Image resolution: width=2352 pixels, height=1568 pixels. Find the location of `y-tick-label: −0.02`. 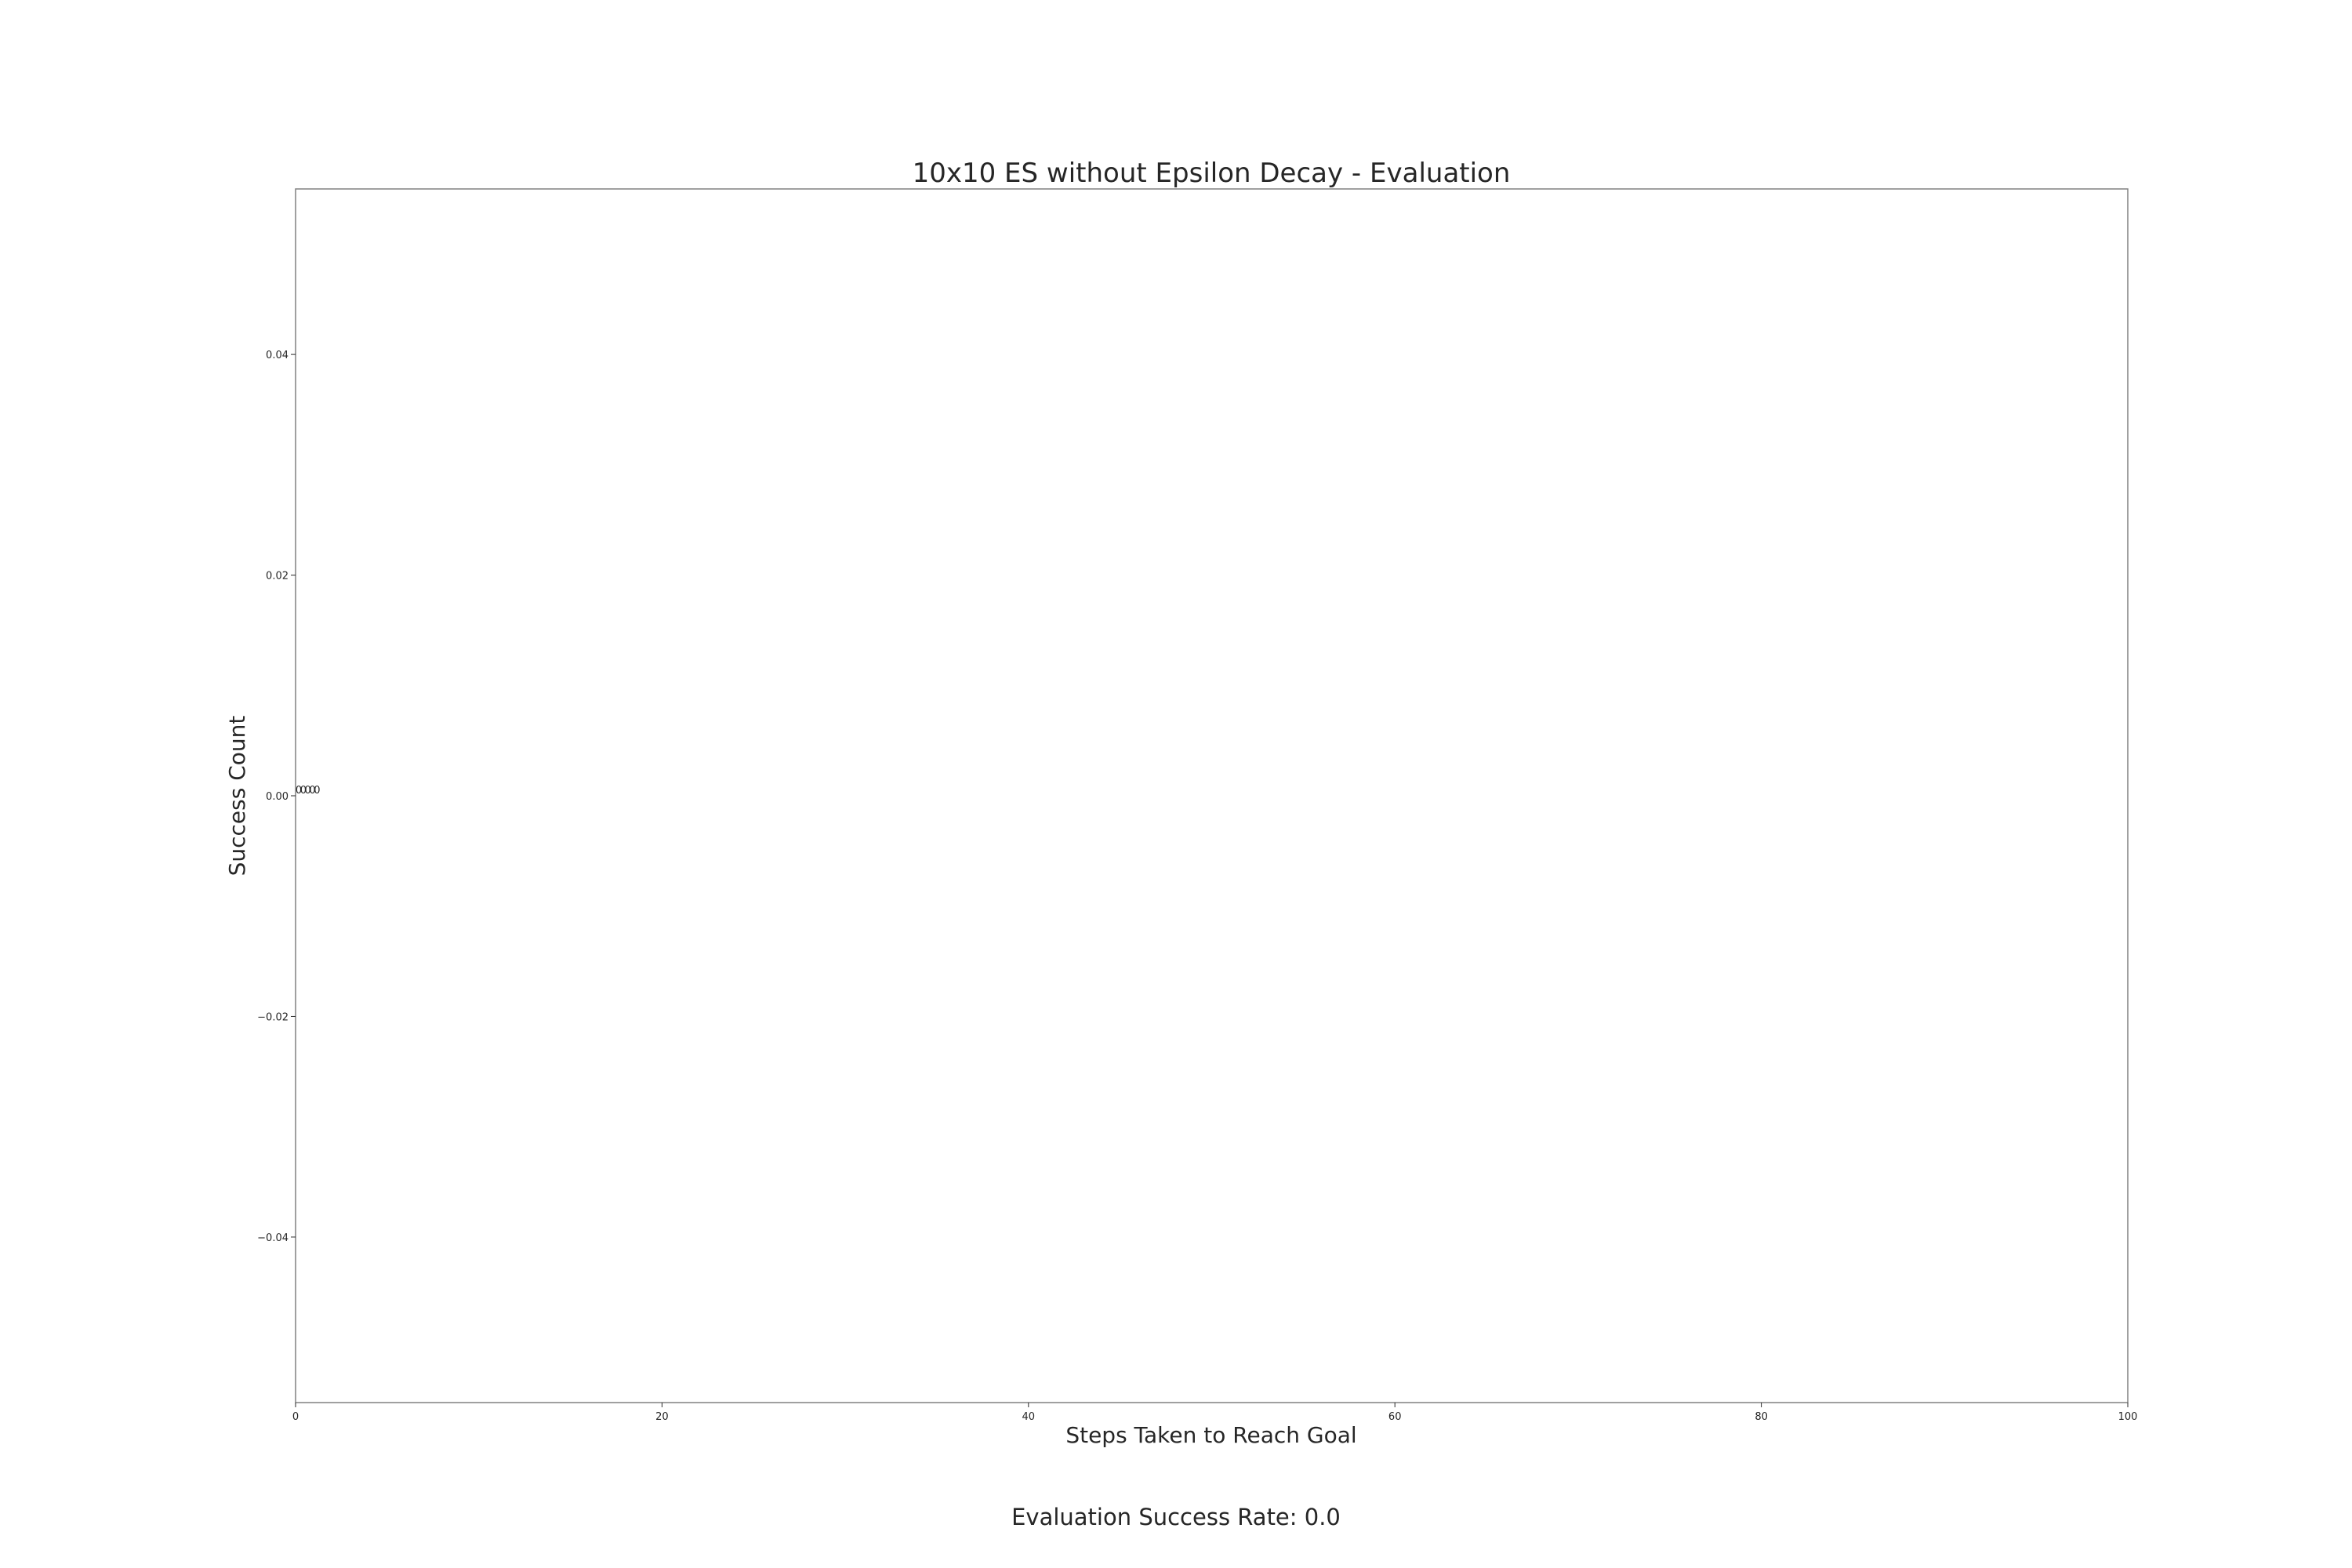

y-tick-label: −0.02 is located at coordinates (273, 1017).